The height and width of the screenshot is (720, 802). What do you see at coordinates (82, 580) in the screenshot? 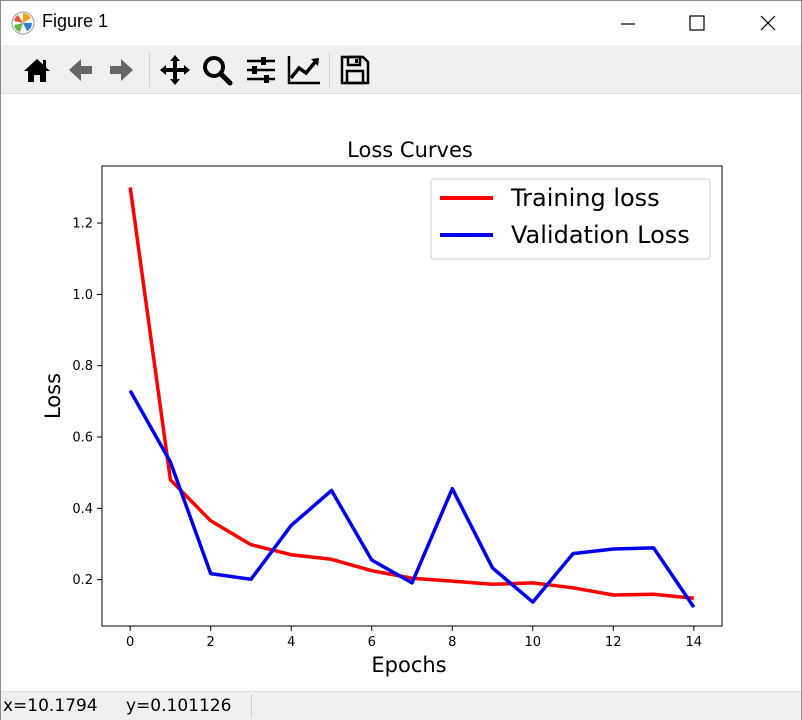
I see `y-tick-label: 0.2` at bounding box center [82, 580].